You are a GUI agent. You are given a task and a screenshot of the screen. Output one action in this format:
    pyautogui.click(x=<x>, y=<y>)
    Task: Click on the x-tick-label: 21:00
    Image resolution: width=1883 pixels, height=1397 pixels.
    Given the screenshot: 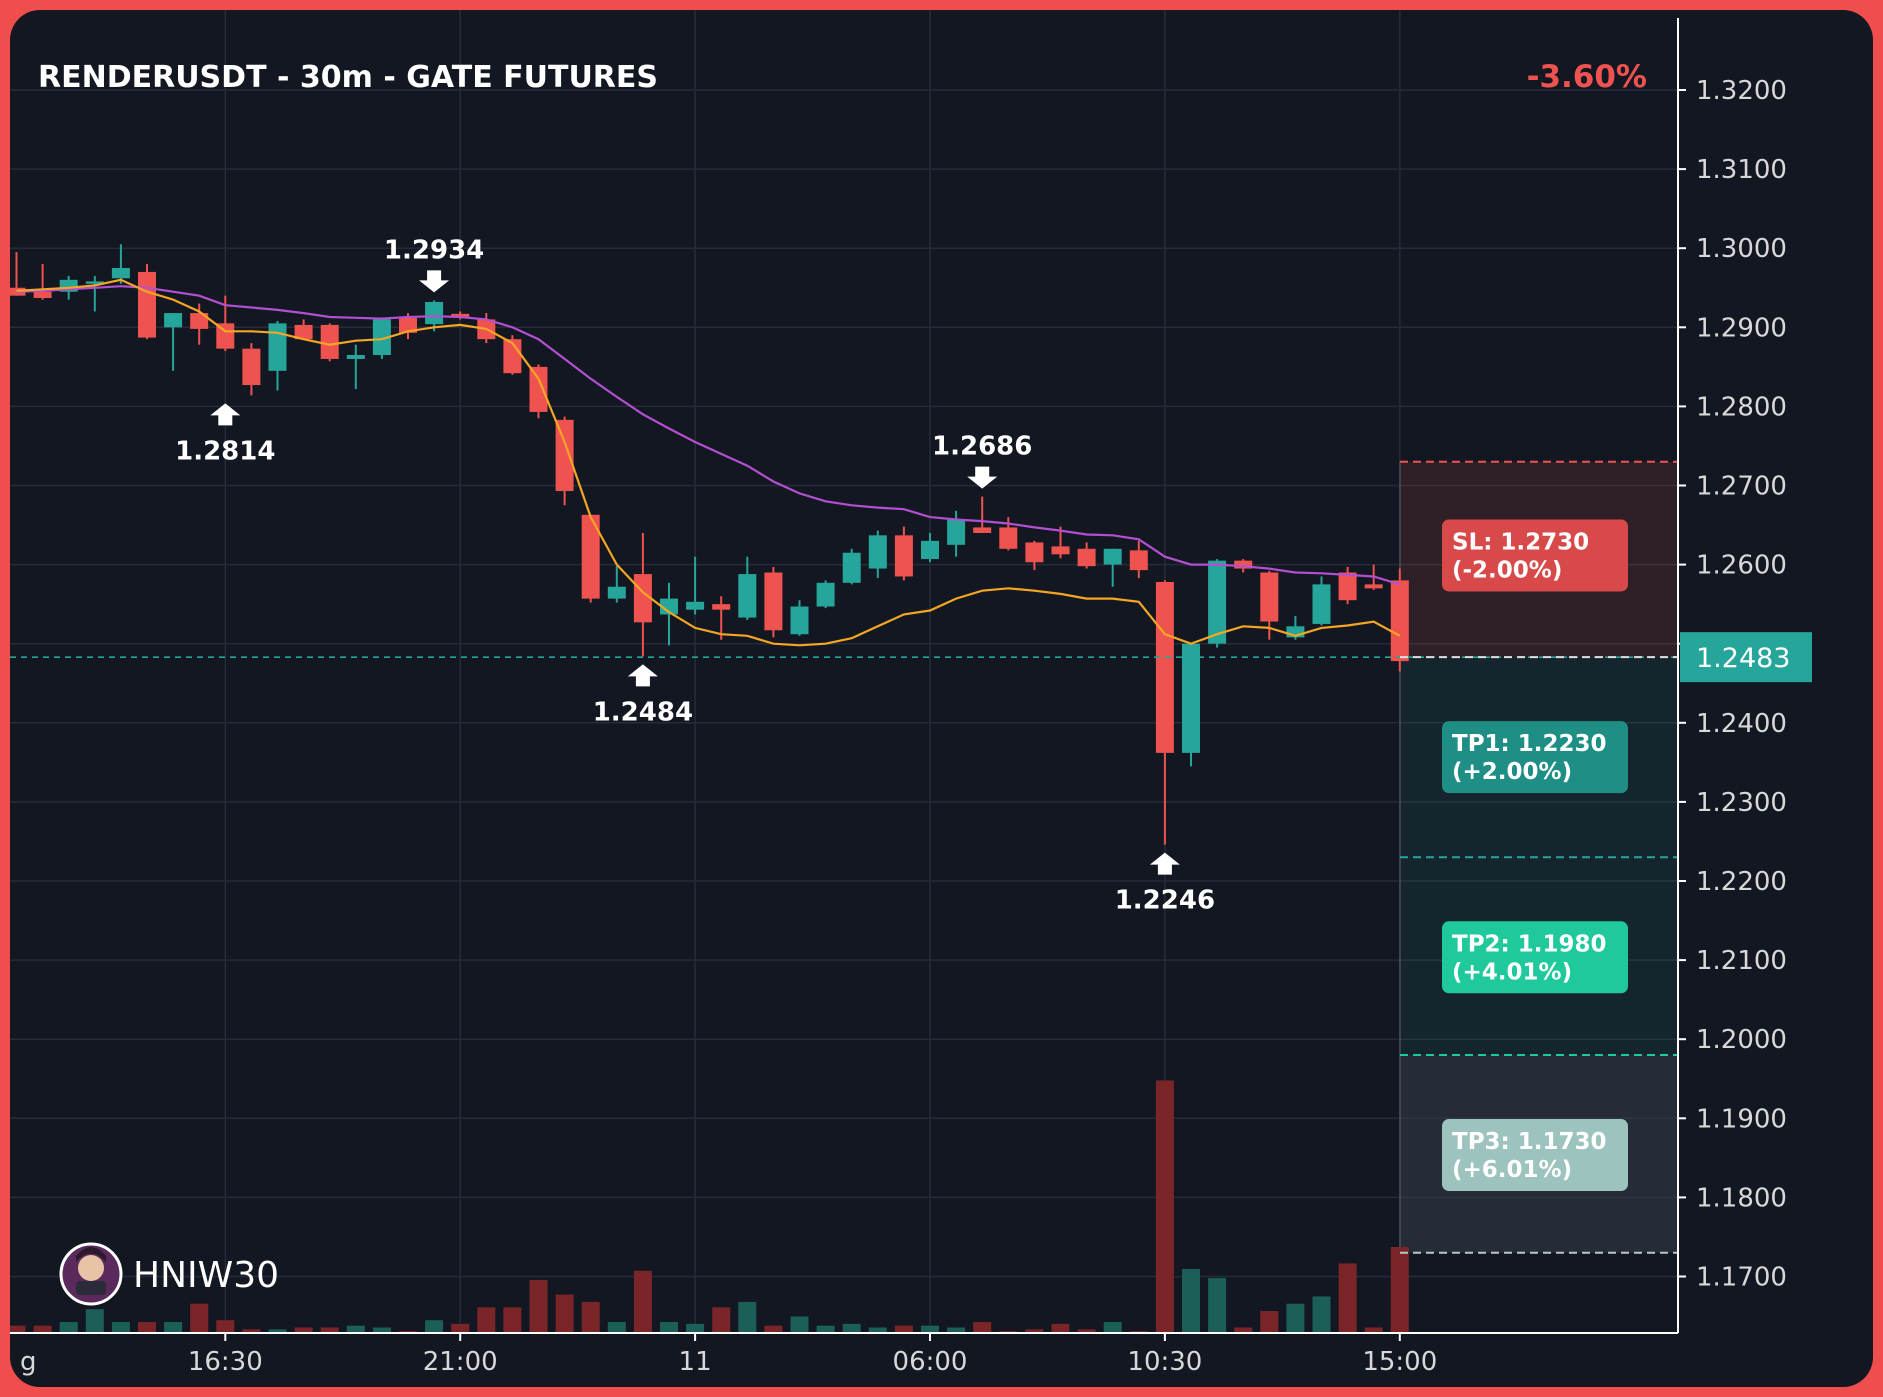 What is the action you would take?
    pyautogui.click(x=460, y=1362)
    